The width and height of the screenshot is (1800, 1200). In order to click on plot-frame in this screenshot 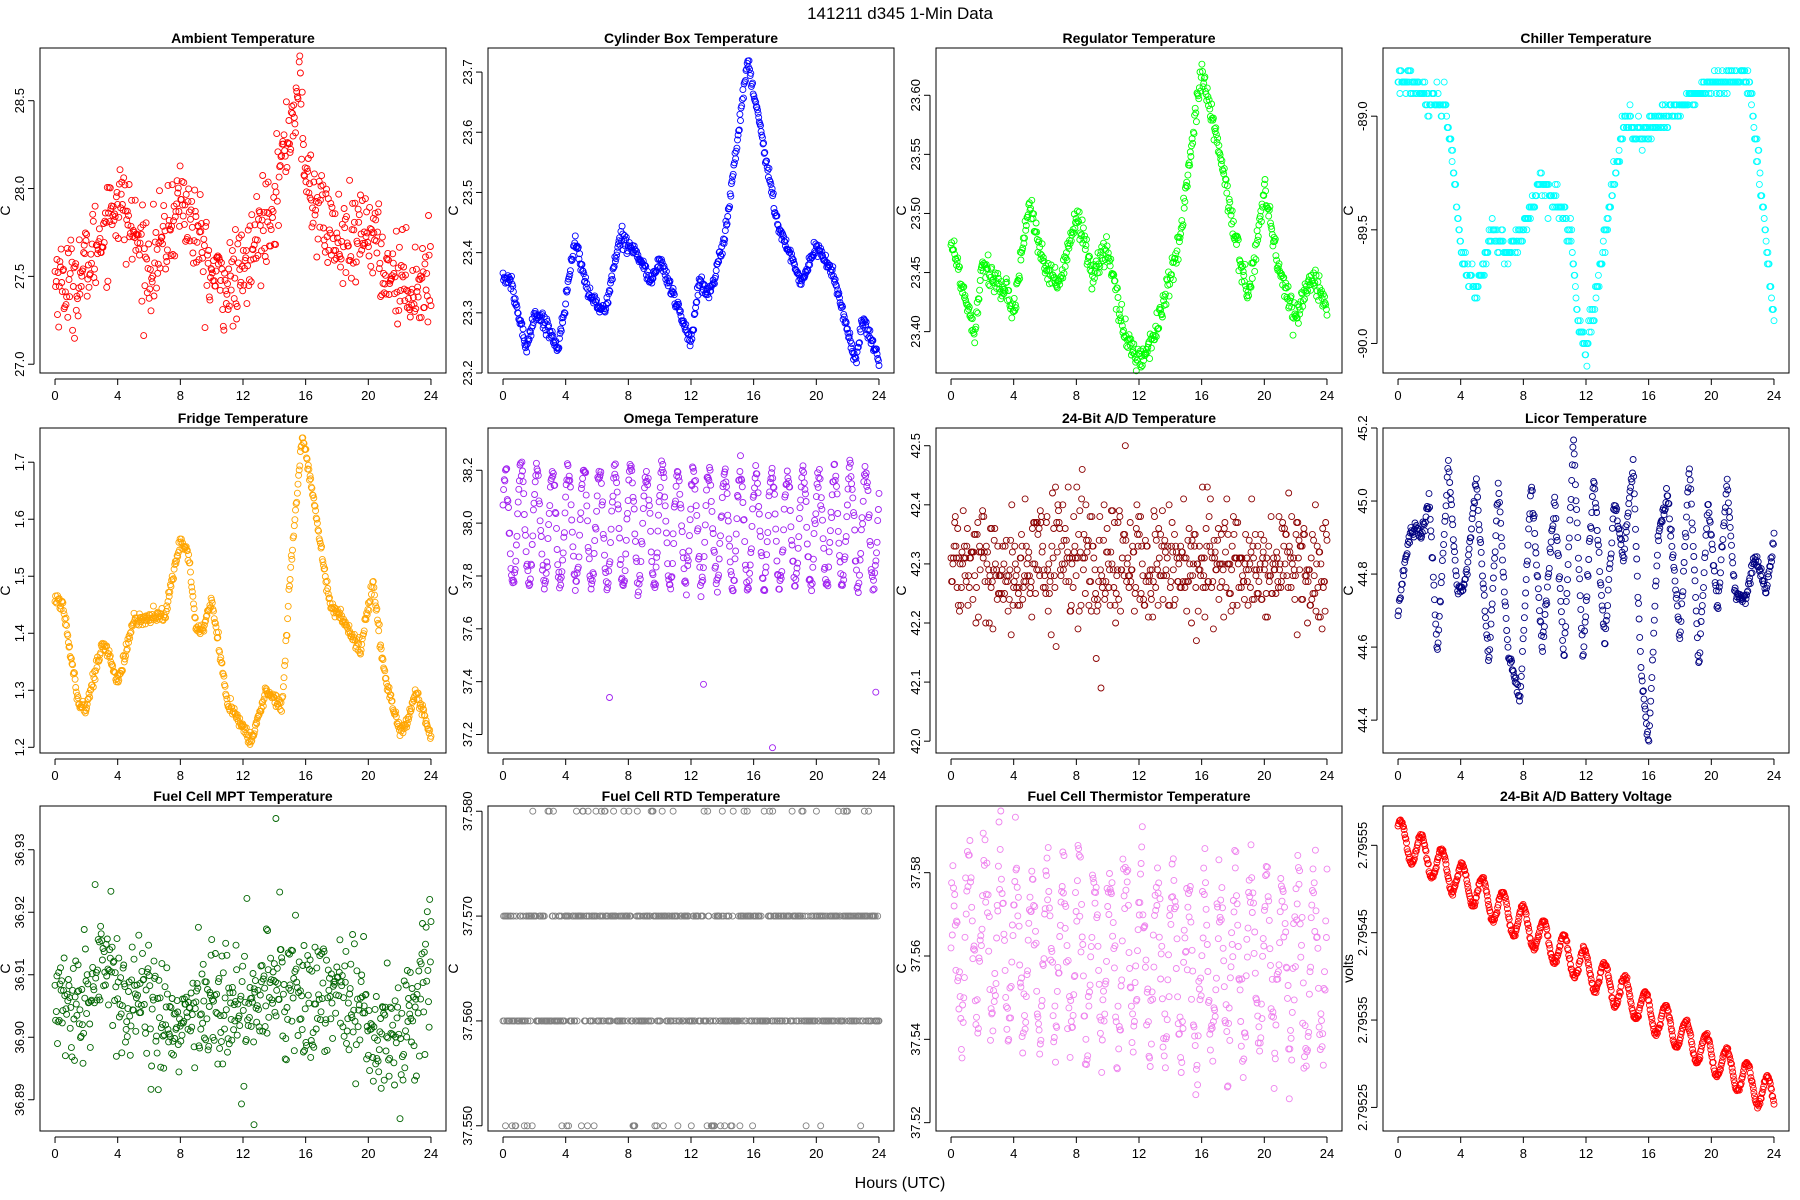, I will do `click(691, 210)`.